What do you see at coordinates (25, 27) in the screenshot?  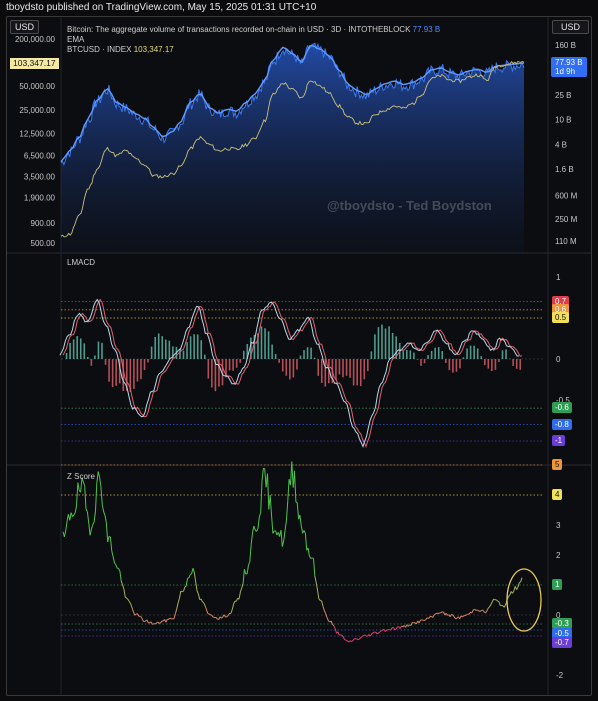 I see `currency-left-button: USD` at bounding box center [25, 27].